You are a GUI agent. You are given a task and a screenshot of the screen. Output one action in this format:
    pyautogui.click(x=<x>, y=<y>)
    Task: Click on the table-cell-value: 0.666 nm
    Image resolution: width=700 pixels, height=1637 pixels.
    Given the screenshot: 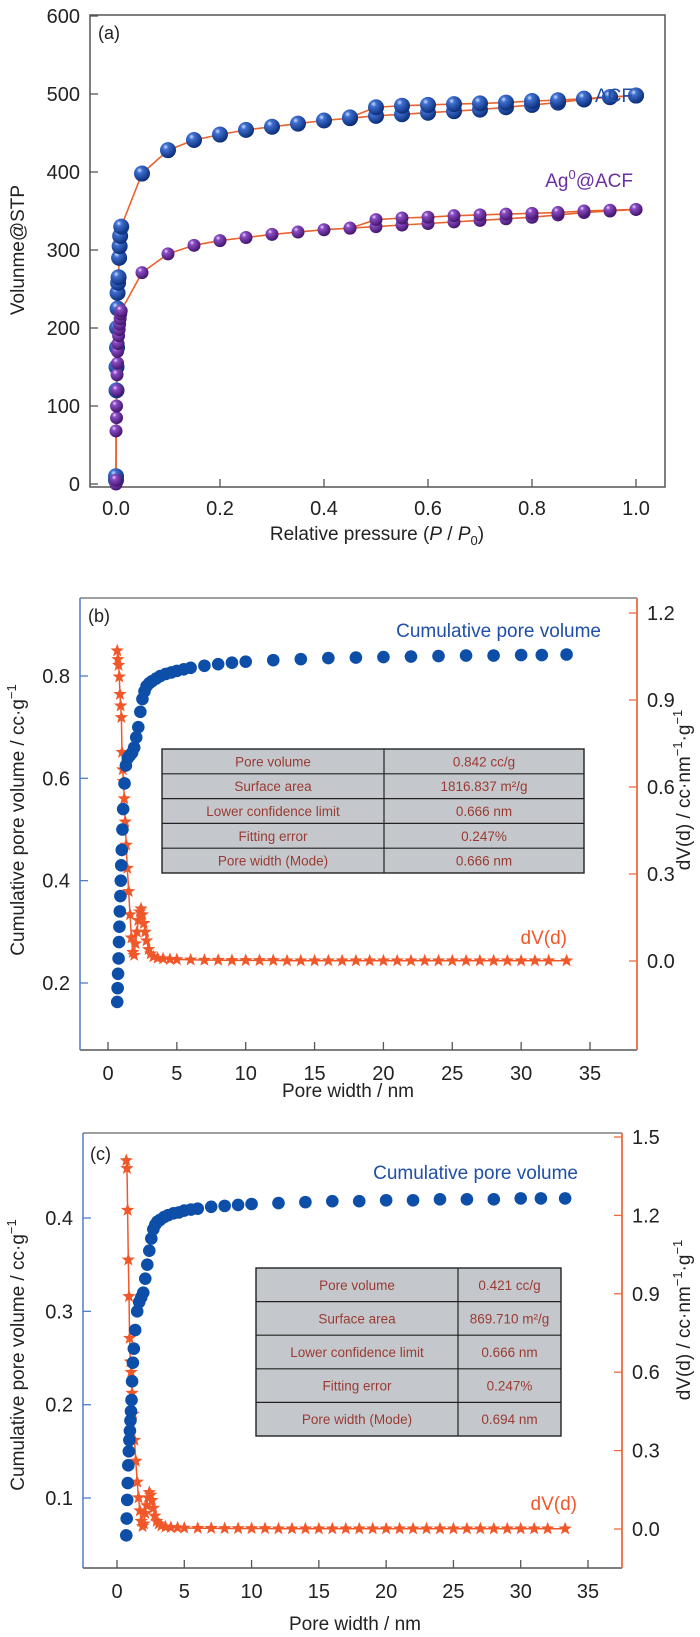 What is the action you would take?
    pyautogui.click(x=484, y=811)
    